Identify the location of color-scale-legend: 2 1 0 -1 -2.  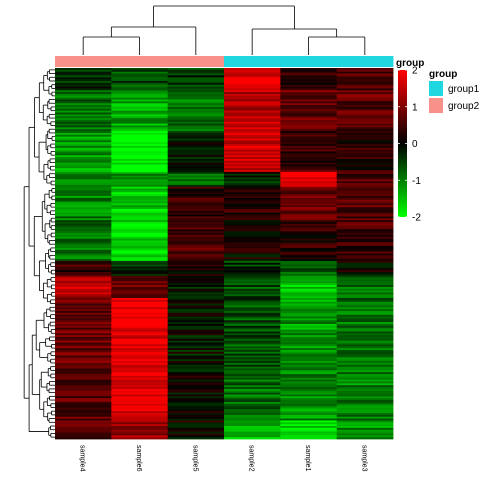
(409, 145).